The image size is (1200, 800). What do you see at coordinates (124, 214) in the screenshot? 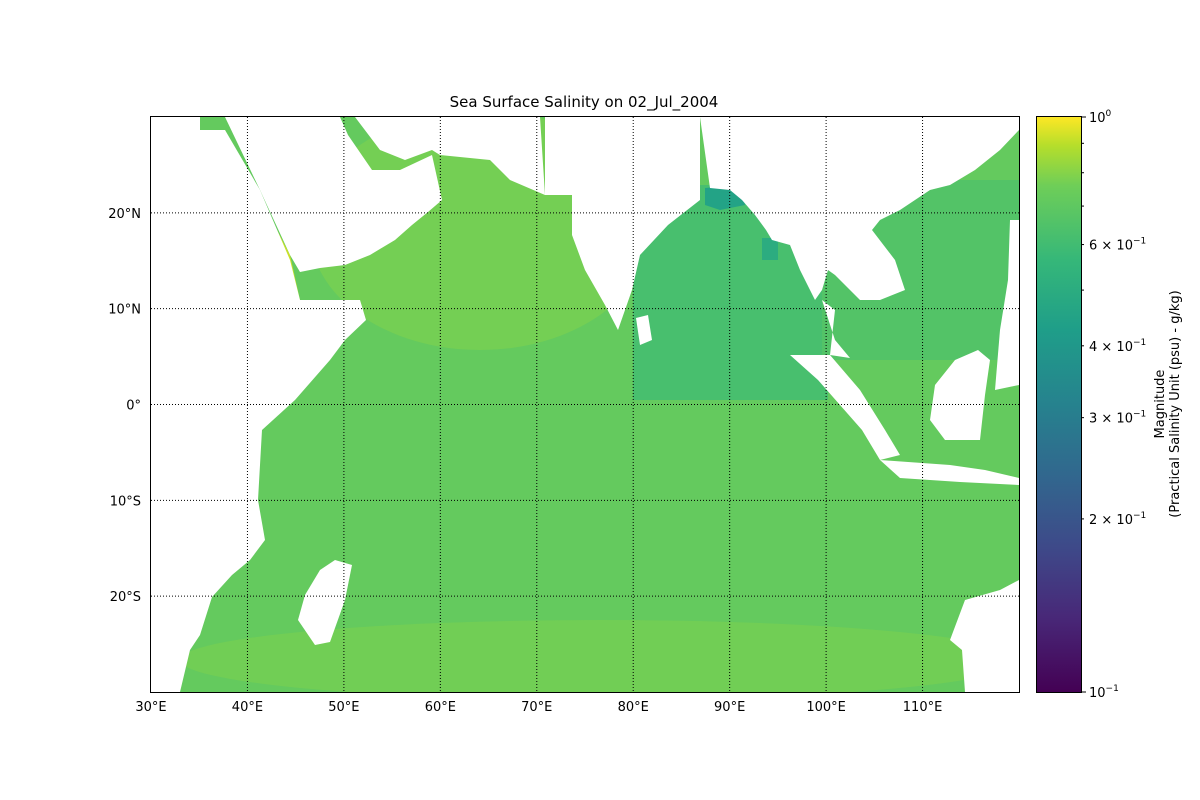
I see `y-tick-label: 20°N` at bounding box center [124, 214].